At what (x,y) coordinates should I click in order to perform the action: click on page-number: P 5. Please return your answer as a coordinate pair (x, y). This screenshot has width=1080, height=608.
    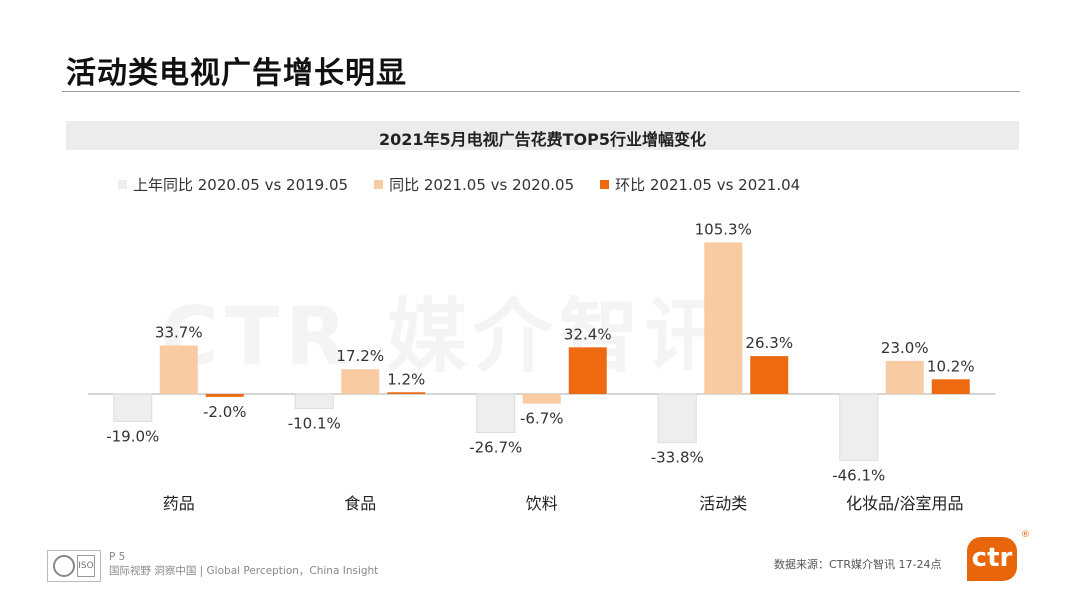
    Looking at the image, I should click on (117, 557).